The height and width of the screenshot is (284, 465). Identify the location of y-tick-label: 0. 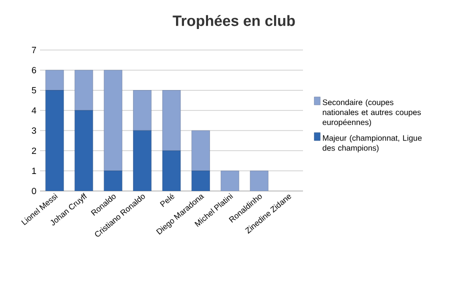
(34, 191).